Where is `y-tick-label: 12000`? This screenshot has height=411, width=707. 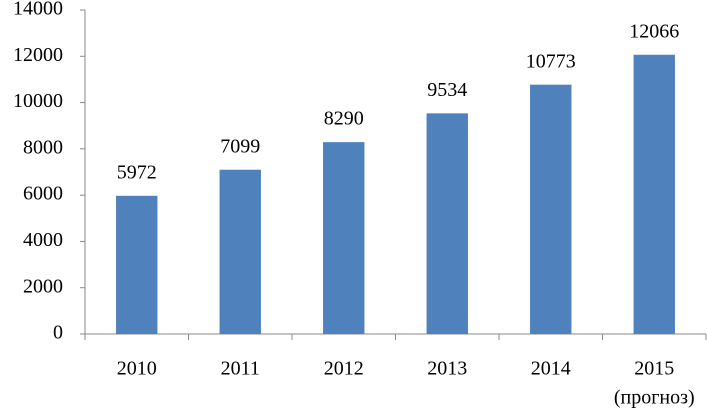
y-tick-label: 12000 is located at coordinates (38, 55).